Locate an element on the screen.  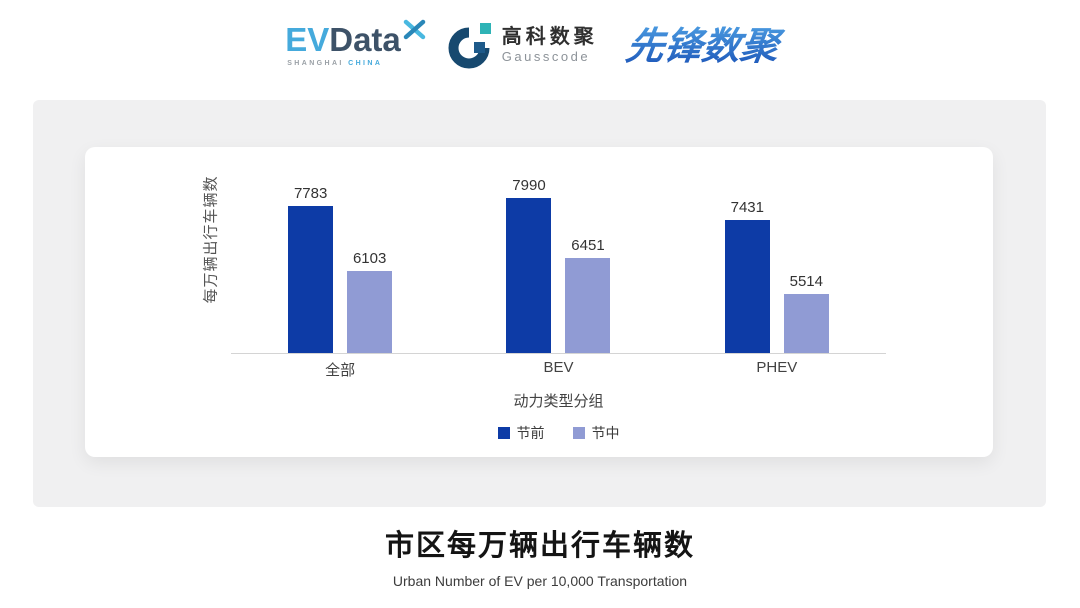
legend-label: 节中 is located at coordinates (605, 433).